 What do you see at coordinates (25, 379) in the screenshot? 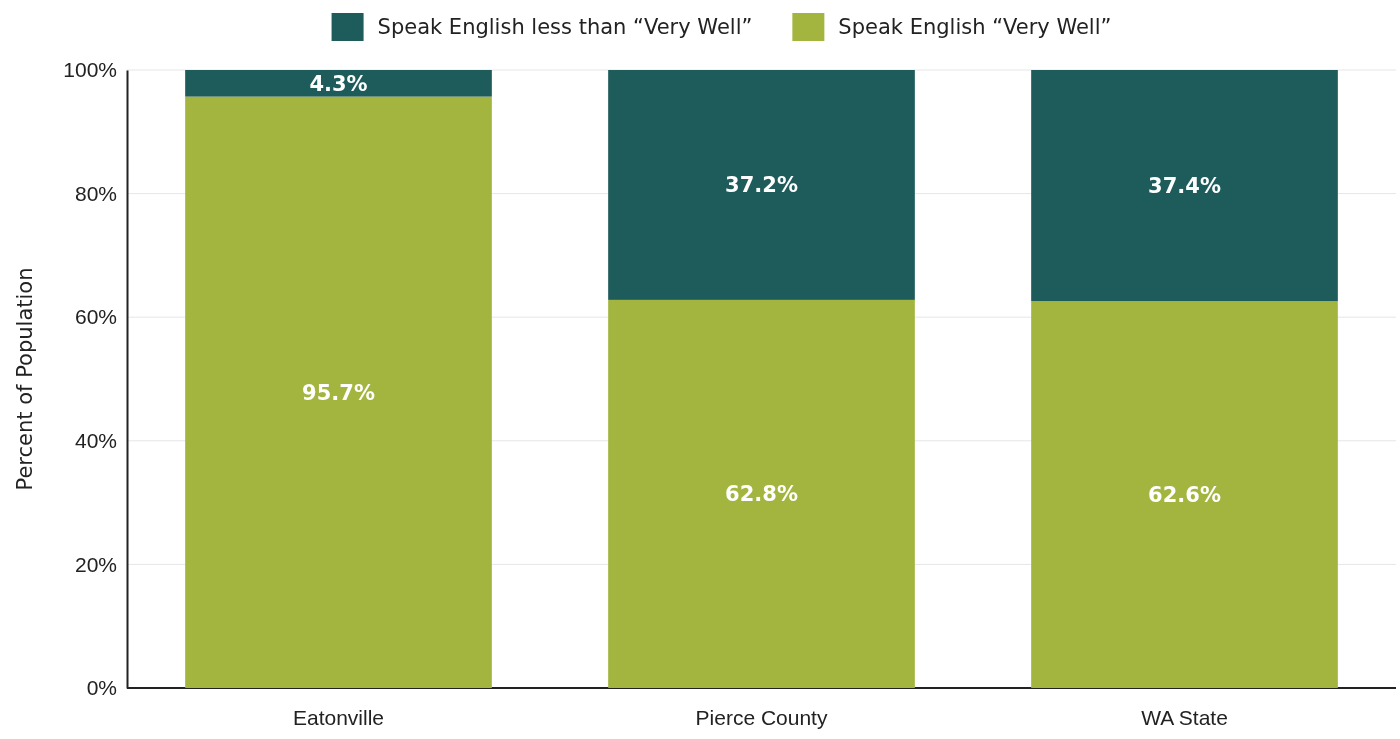
I see `y-axis-title: Percent of Population` at bounding box center [25, 379].